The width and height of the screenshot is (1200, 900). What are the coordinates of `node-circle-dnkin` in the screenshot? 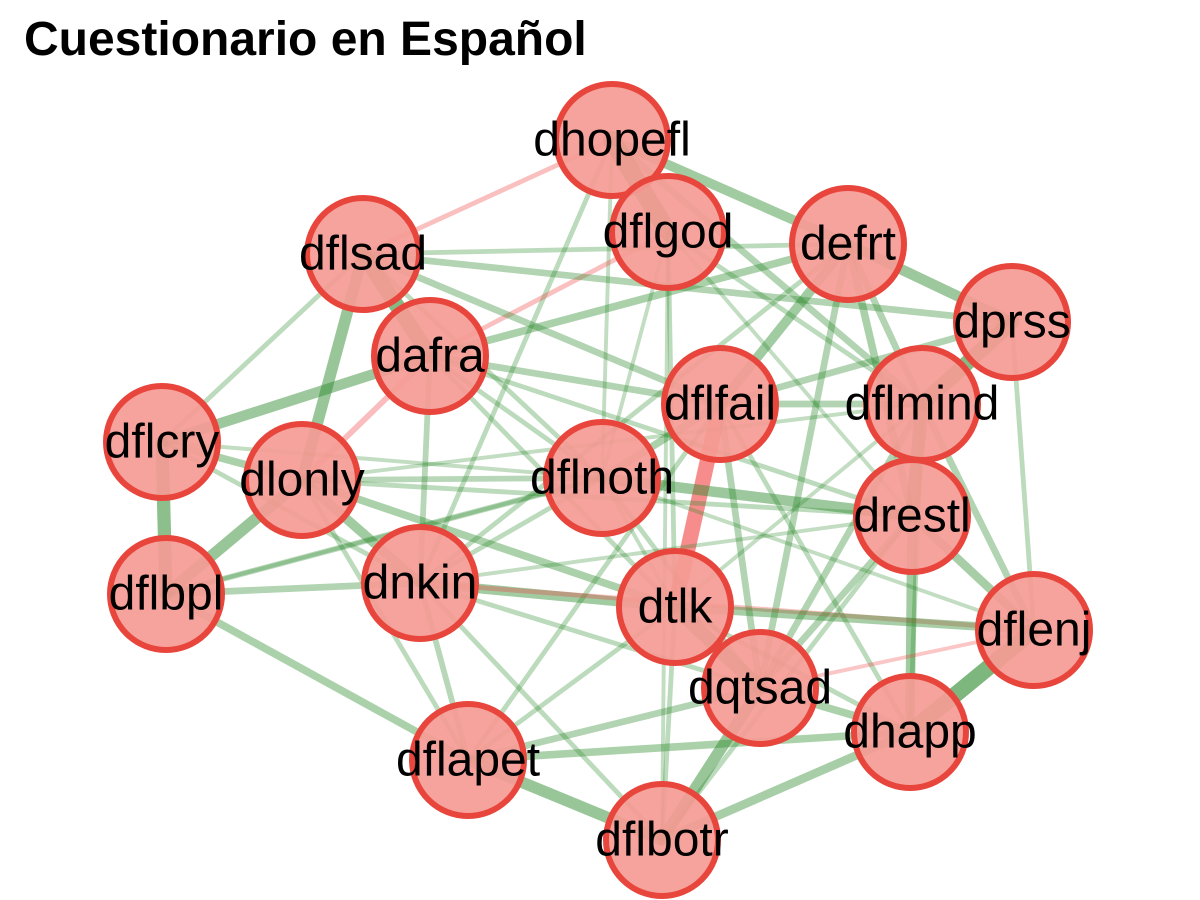 It's located at (420, 583).